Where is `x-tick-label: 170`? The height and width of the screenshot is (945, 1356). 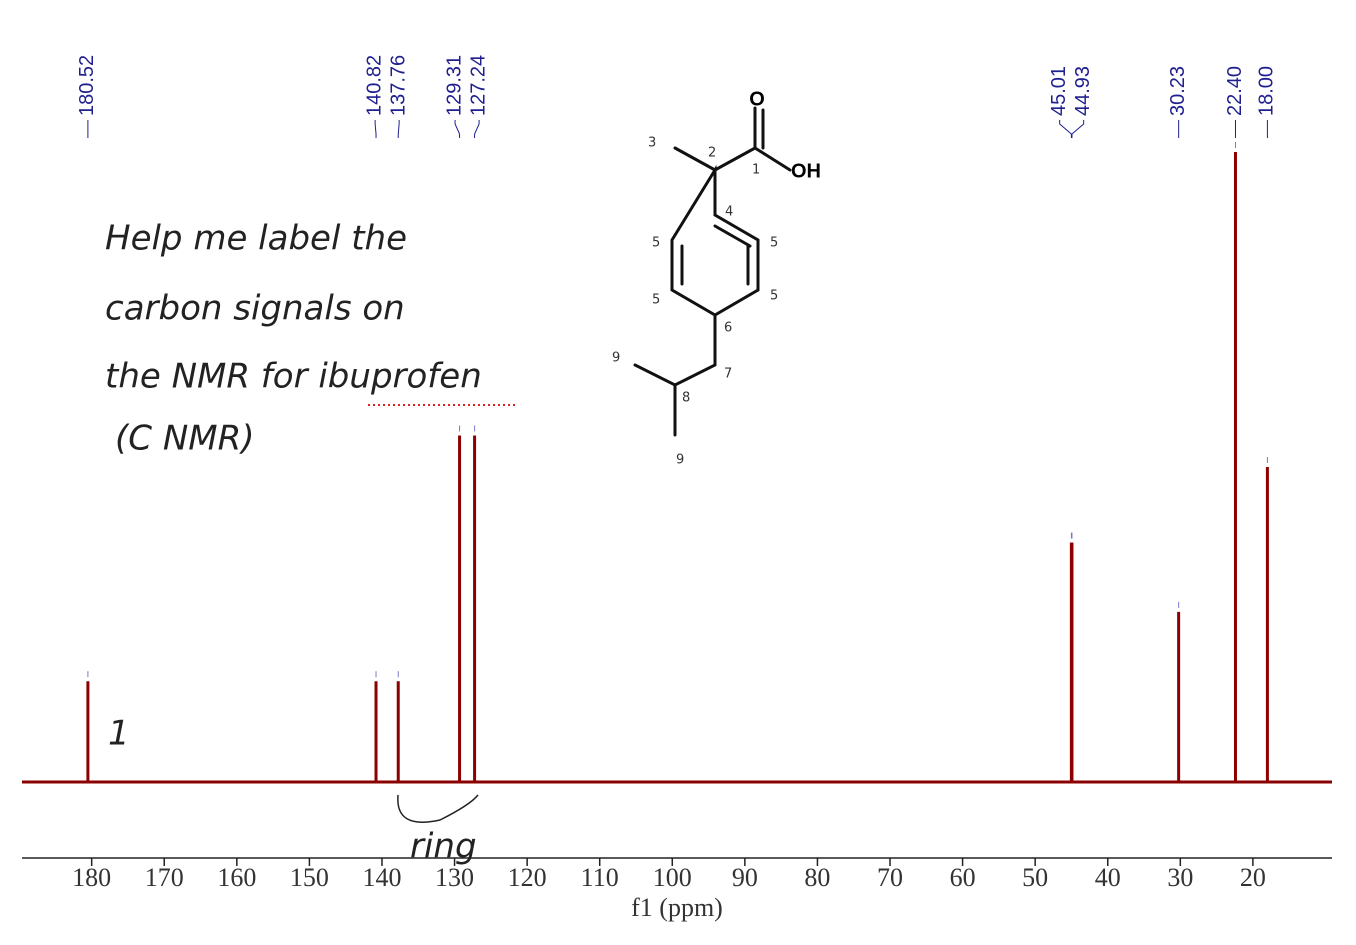
x-tick-label: 170 is located at coordinates (164, 877).